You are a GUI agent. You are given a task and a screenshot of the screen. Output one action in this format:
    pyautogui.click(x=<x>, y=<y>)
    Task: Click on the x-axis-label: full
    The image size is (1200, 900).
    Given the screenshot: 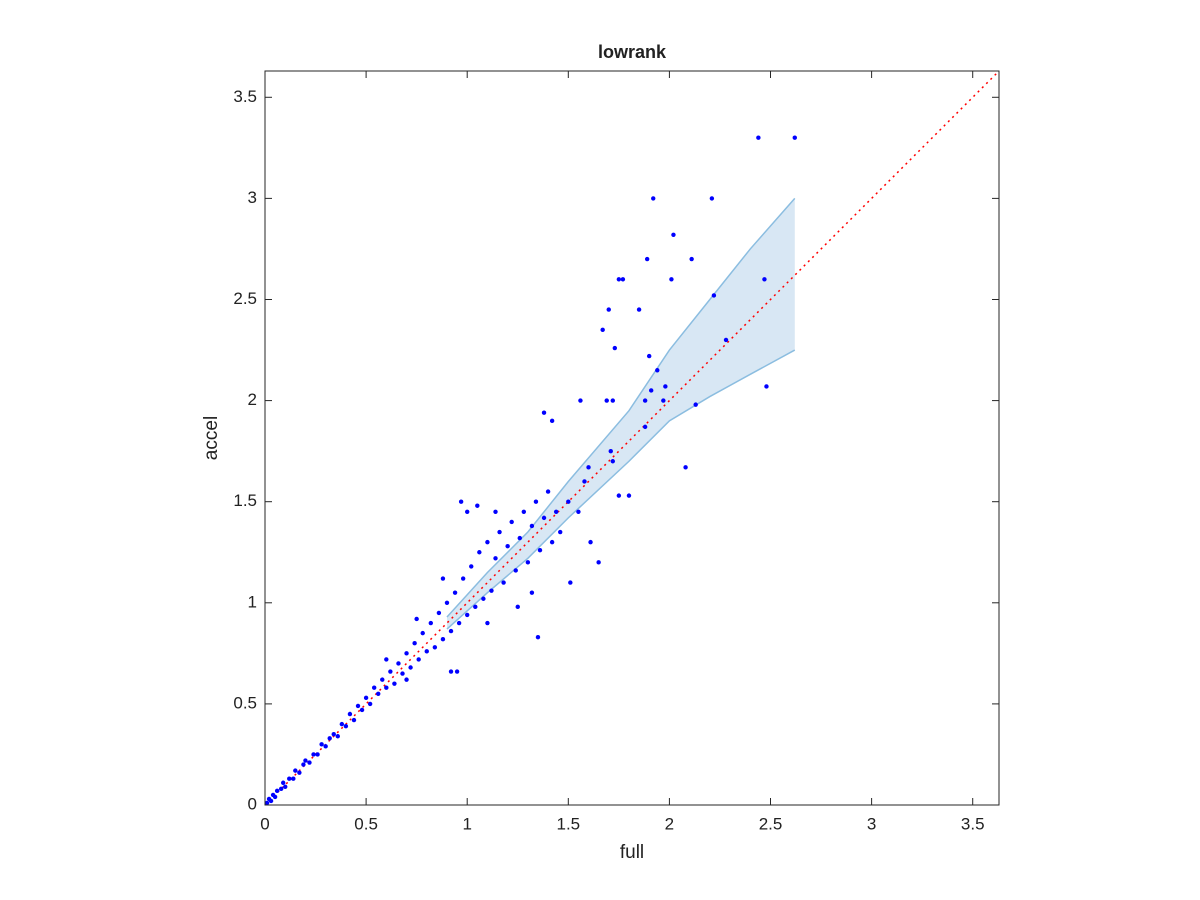 What is the action you would take?
    pyautogui.click(x=632, y=852)
    